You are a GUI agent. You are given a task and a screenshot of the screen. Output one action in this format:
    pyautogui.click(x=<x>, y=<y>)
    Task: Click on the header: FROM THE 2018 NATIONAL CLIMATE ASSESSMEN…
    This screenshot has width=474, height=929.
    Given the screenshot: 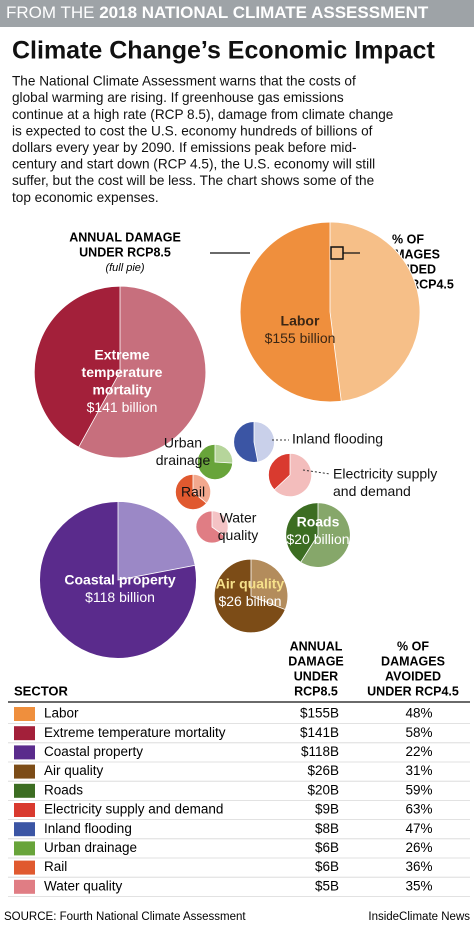 What is the action you would take?
    pyautogui.click(x=217, y=12)
    